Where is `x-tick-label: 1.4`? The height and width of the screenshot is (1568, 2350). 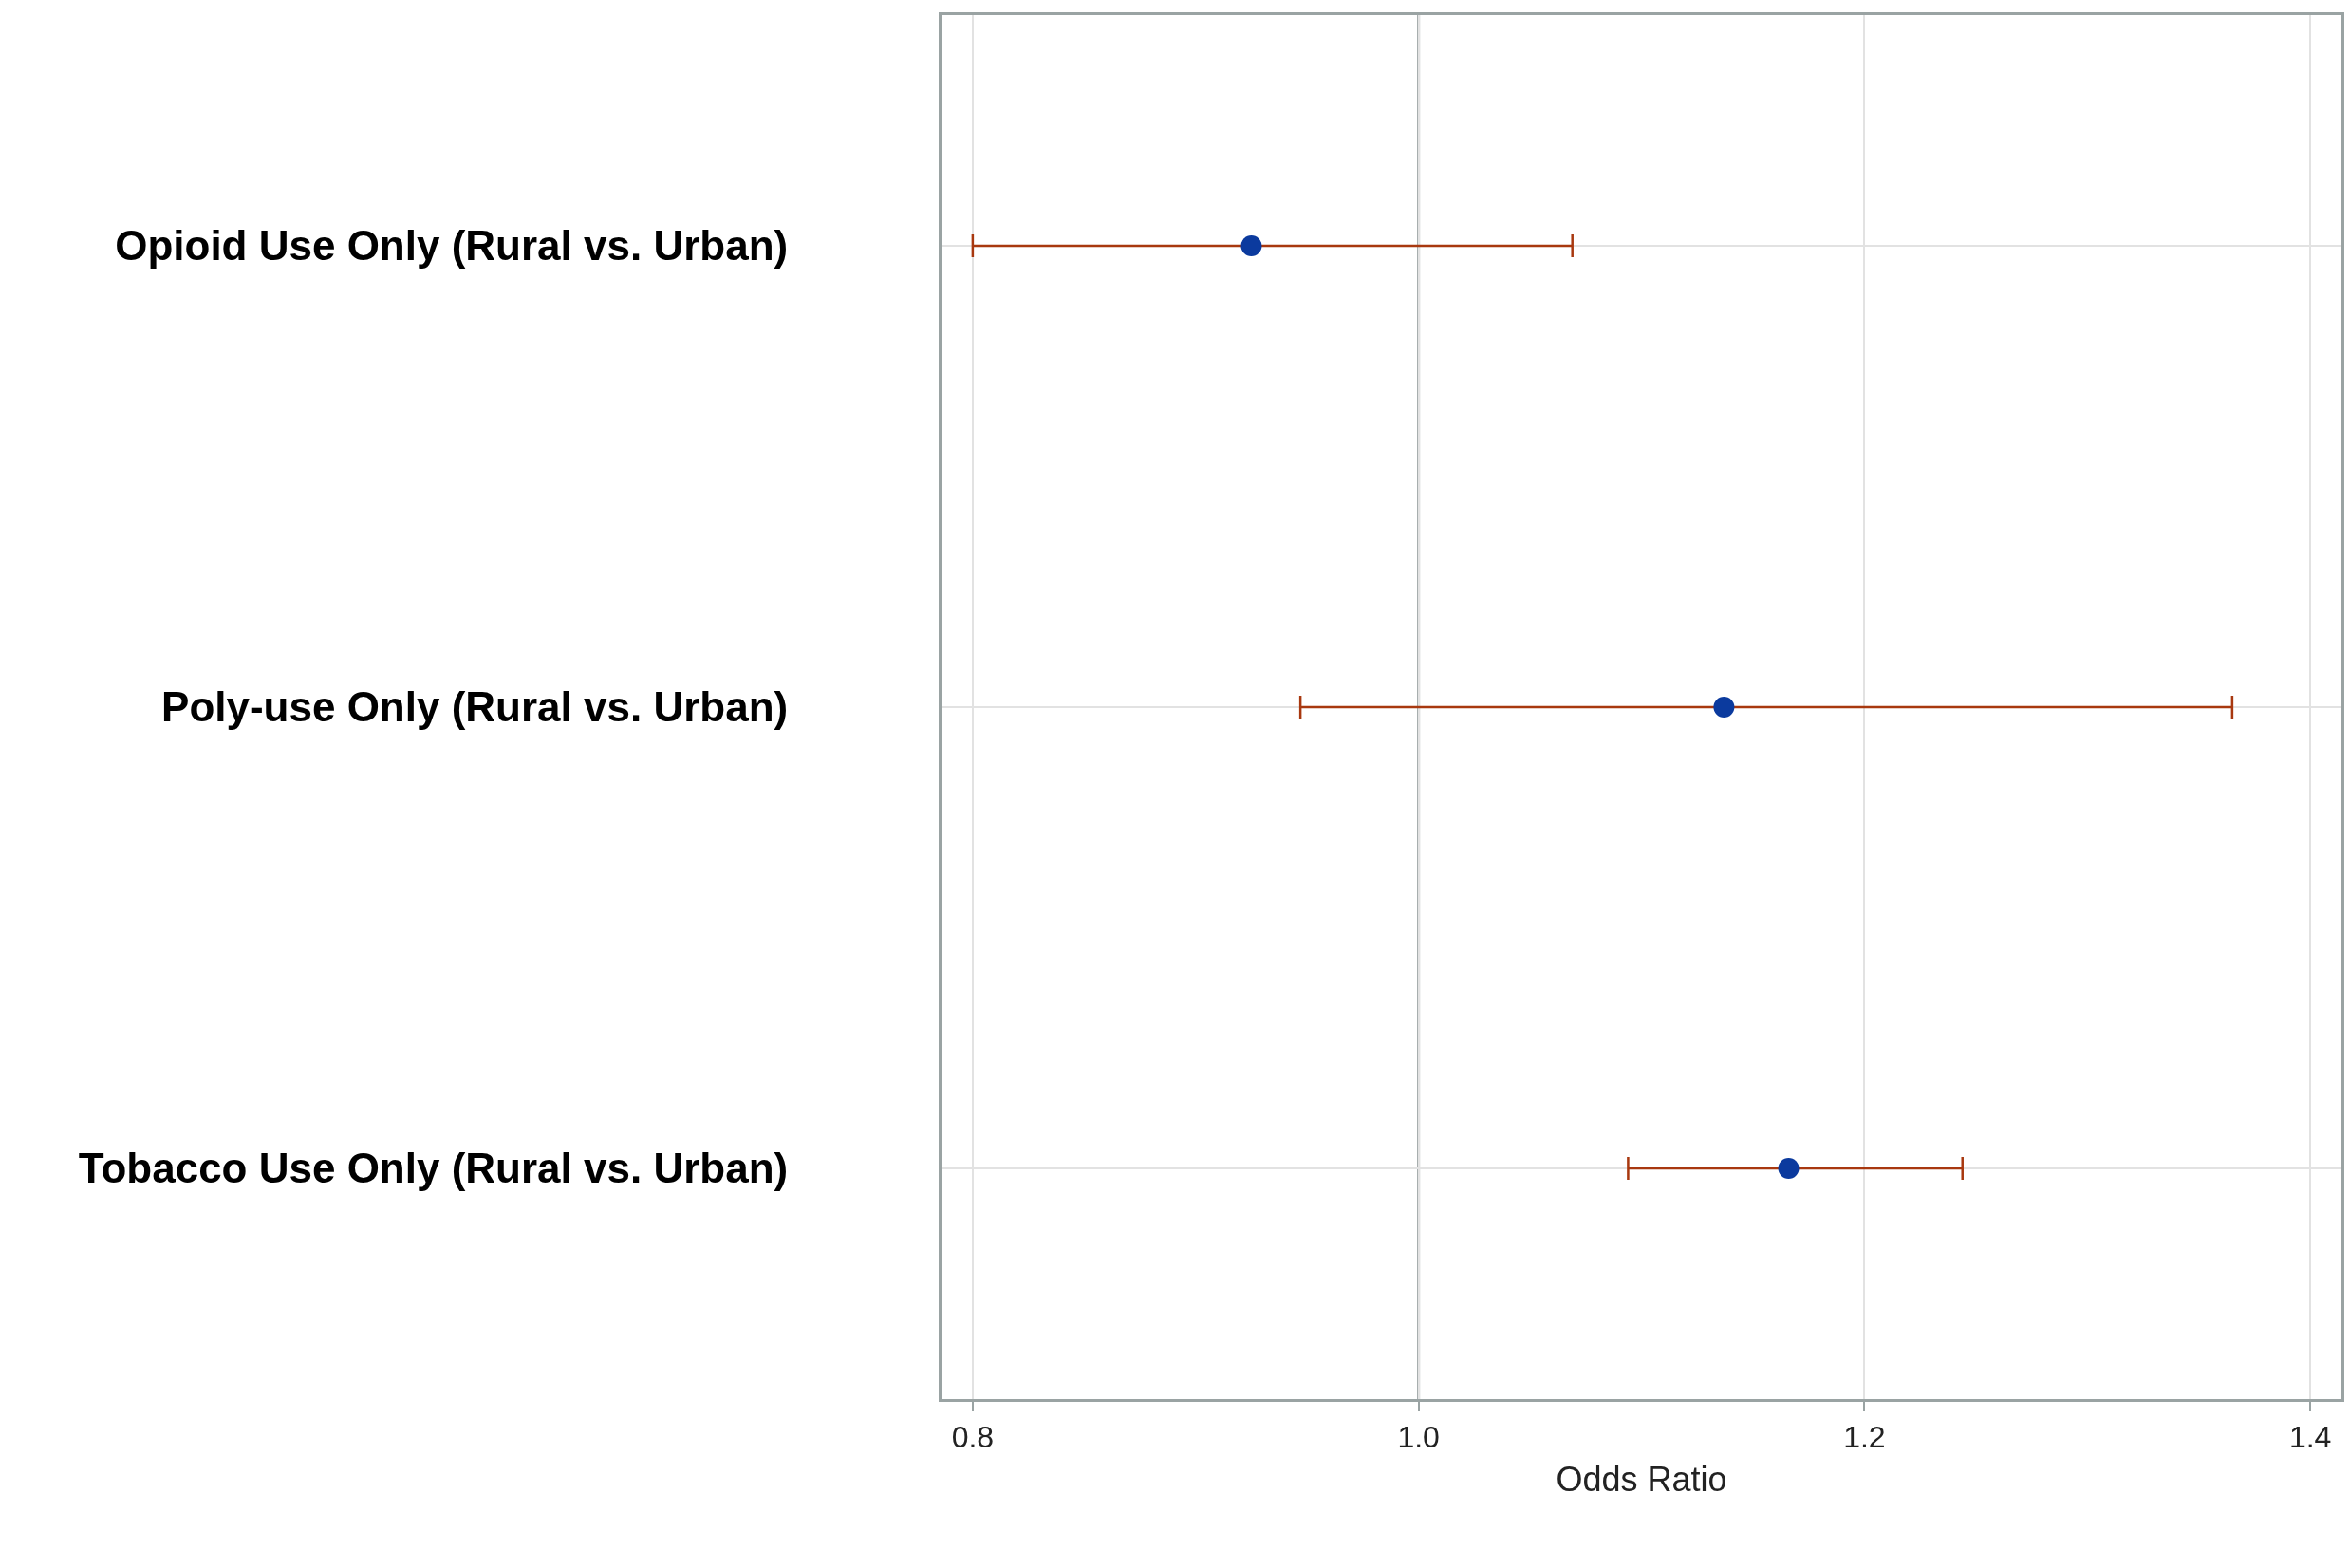
x-tick-label: 1.4 is located at coordinates (2310, 1438).